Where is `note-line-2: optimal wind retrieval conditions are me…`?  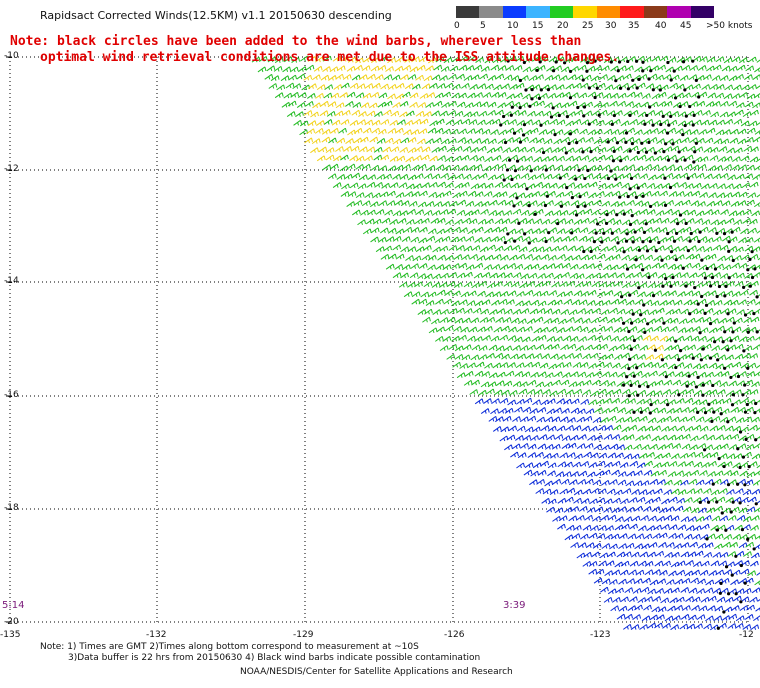
note-line-2: optimal wind retrieval conditions are me… is located at coordinates (330, 57).